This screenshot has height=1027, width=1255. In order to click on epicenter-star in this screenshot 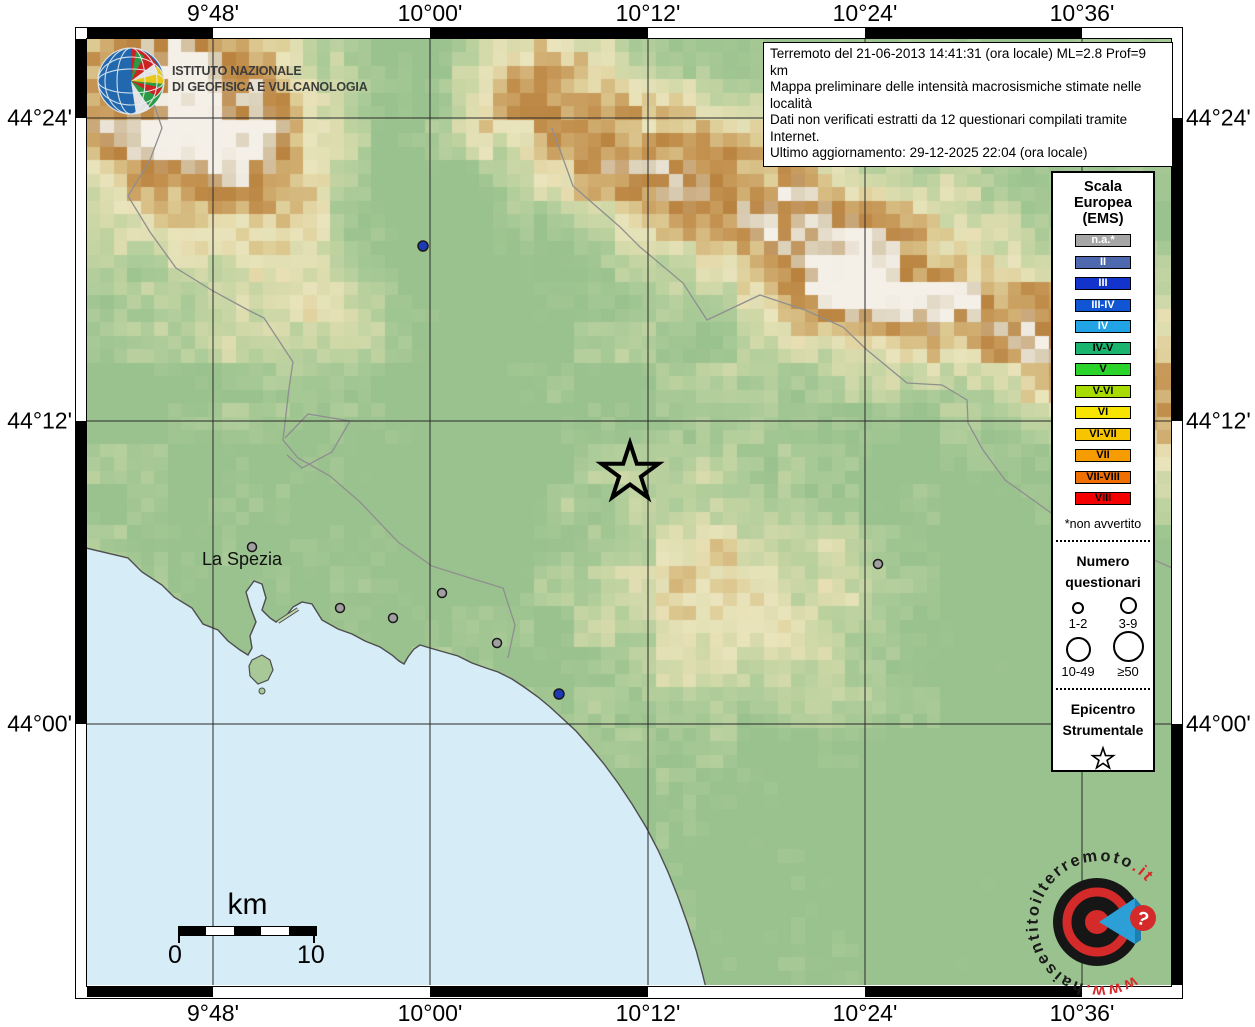, I will do `click(630, 469)`.